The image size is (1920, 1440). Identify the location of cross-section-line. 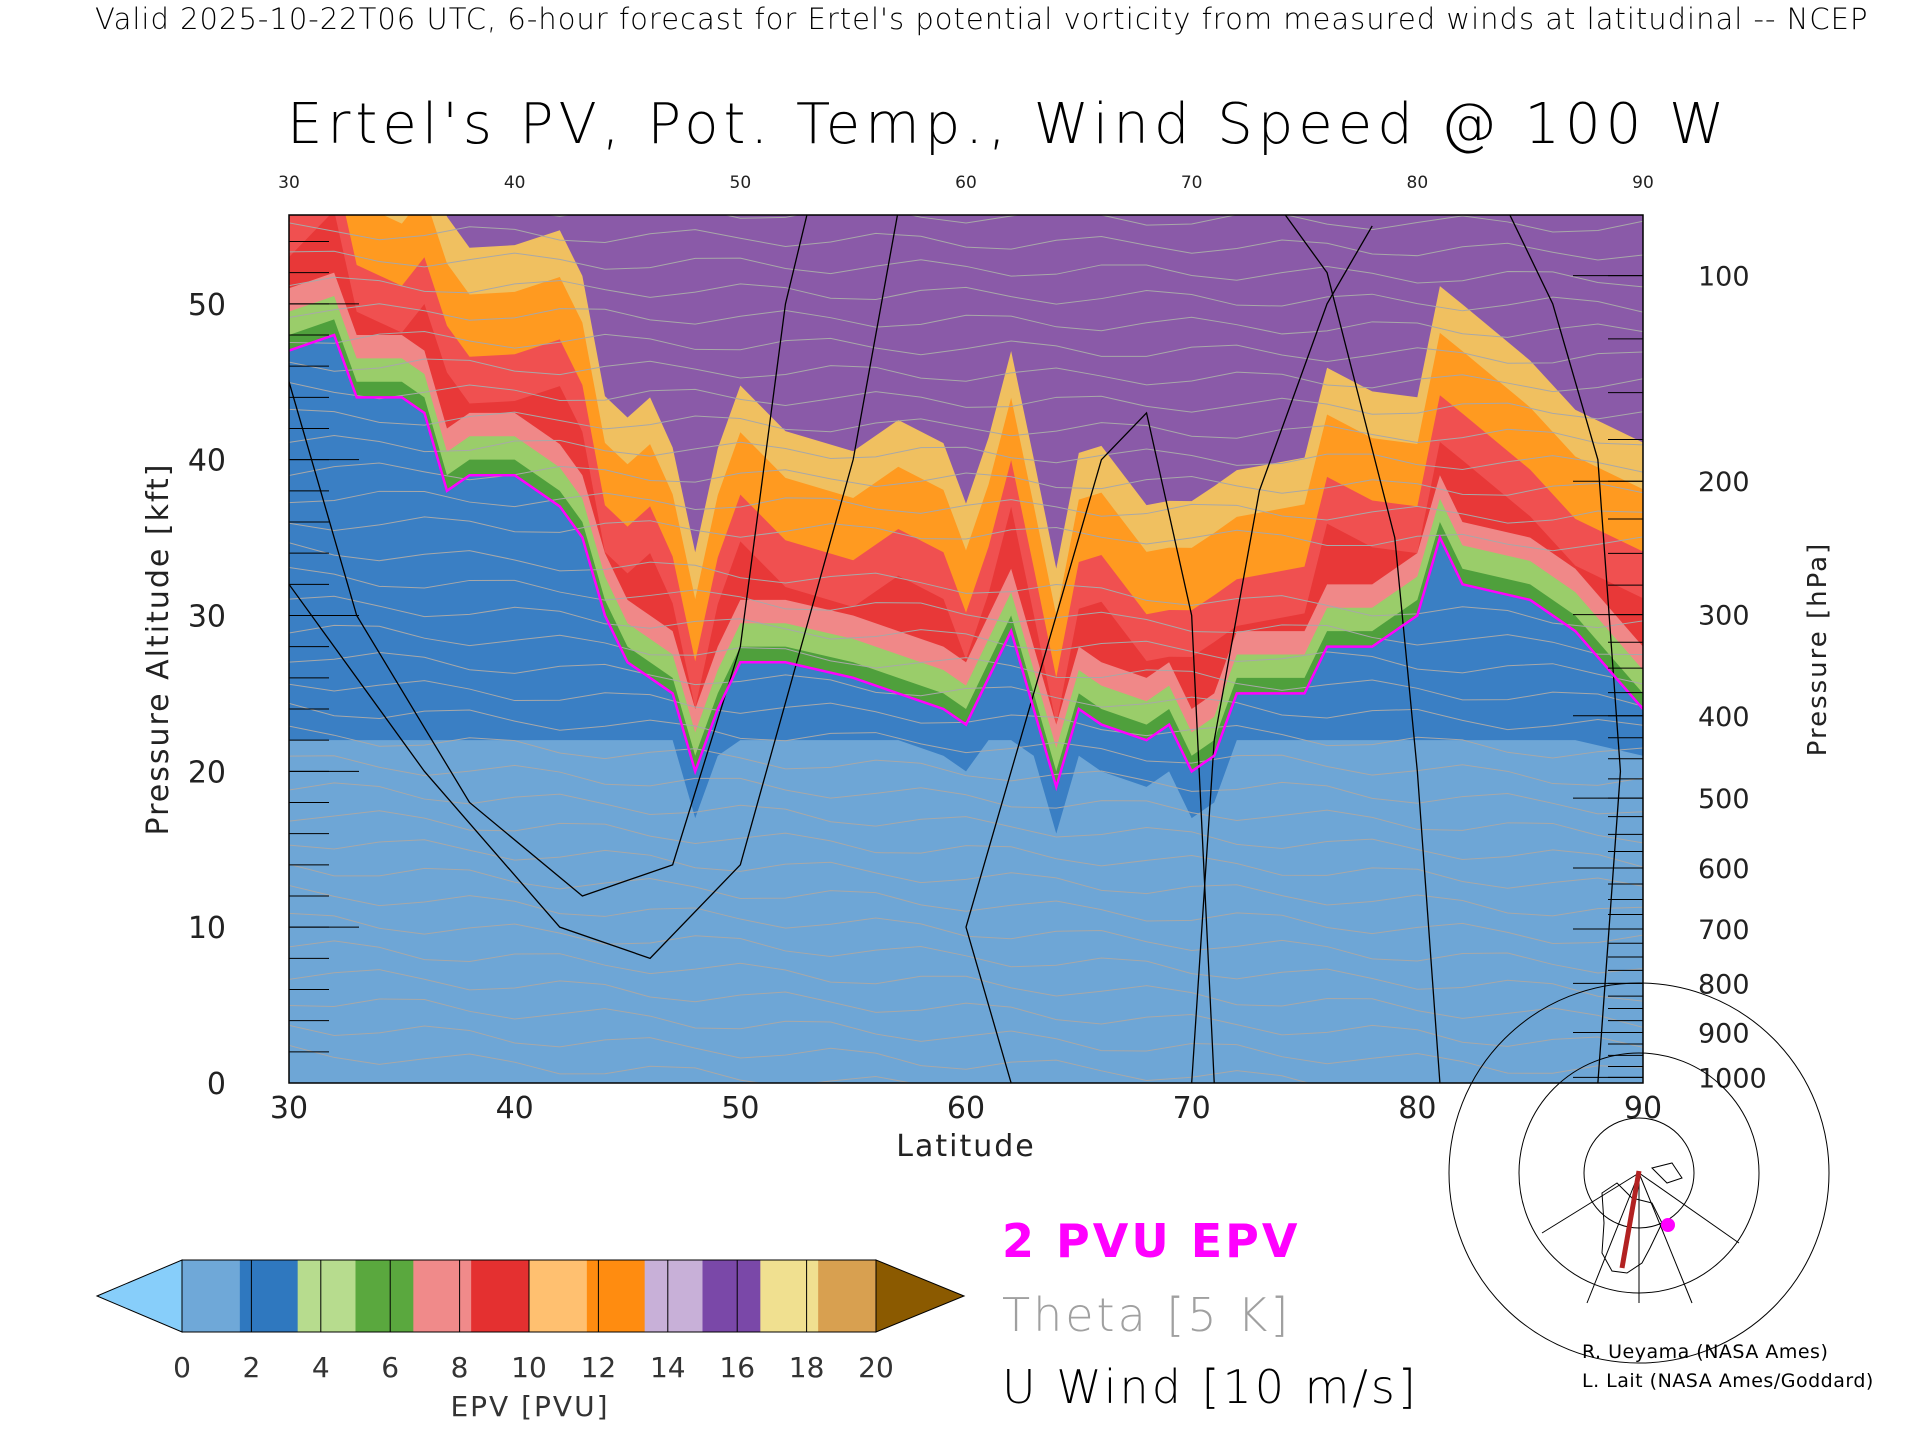
(1630, 1219).